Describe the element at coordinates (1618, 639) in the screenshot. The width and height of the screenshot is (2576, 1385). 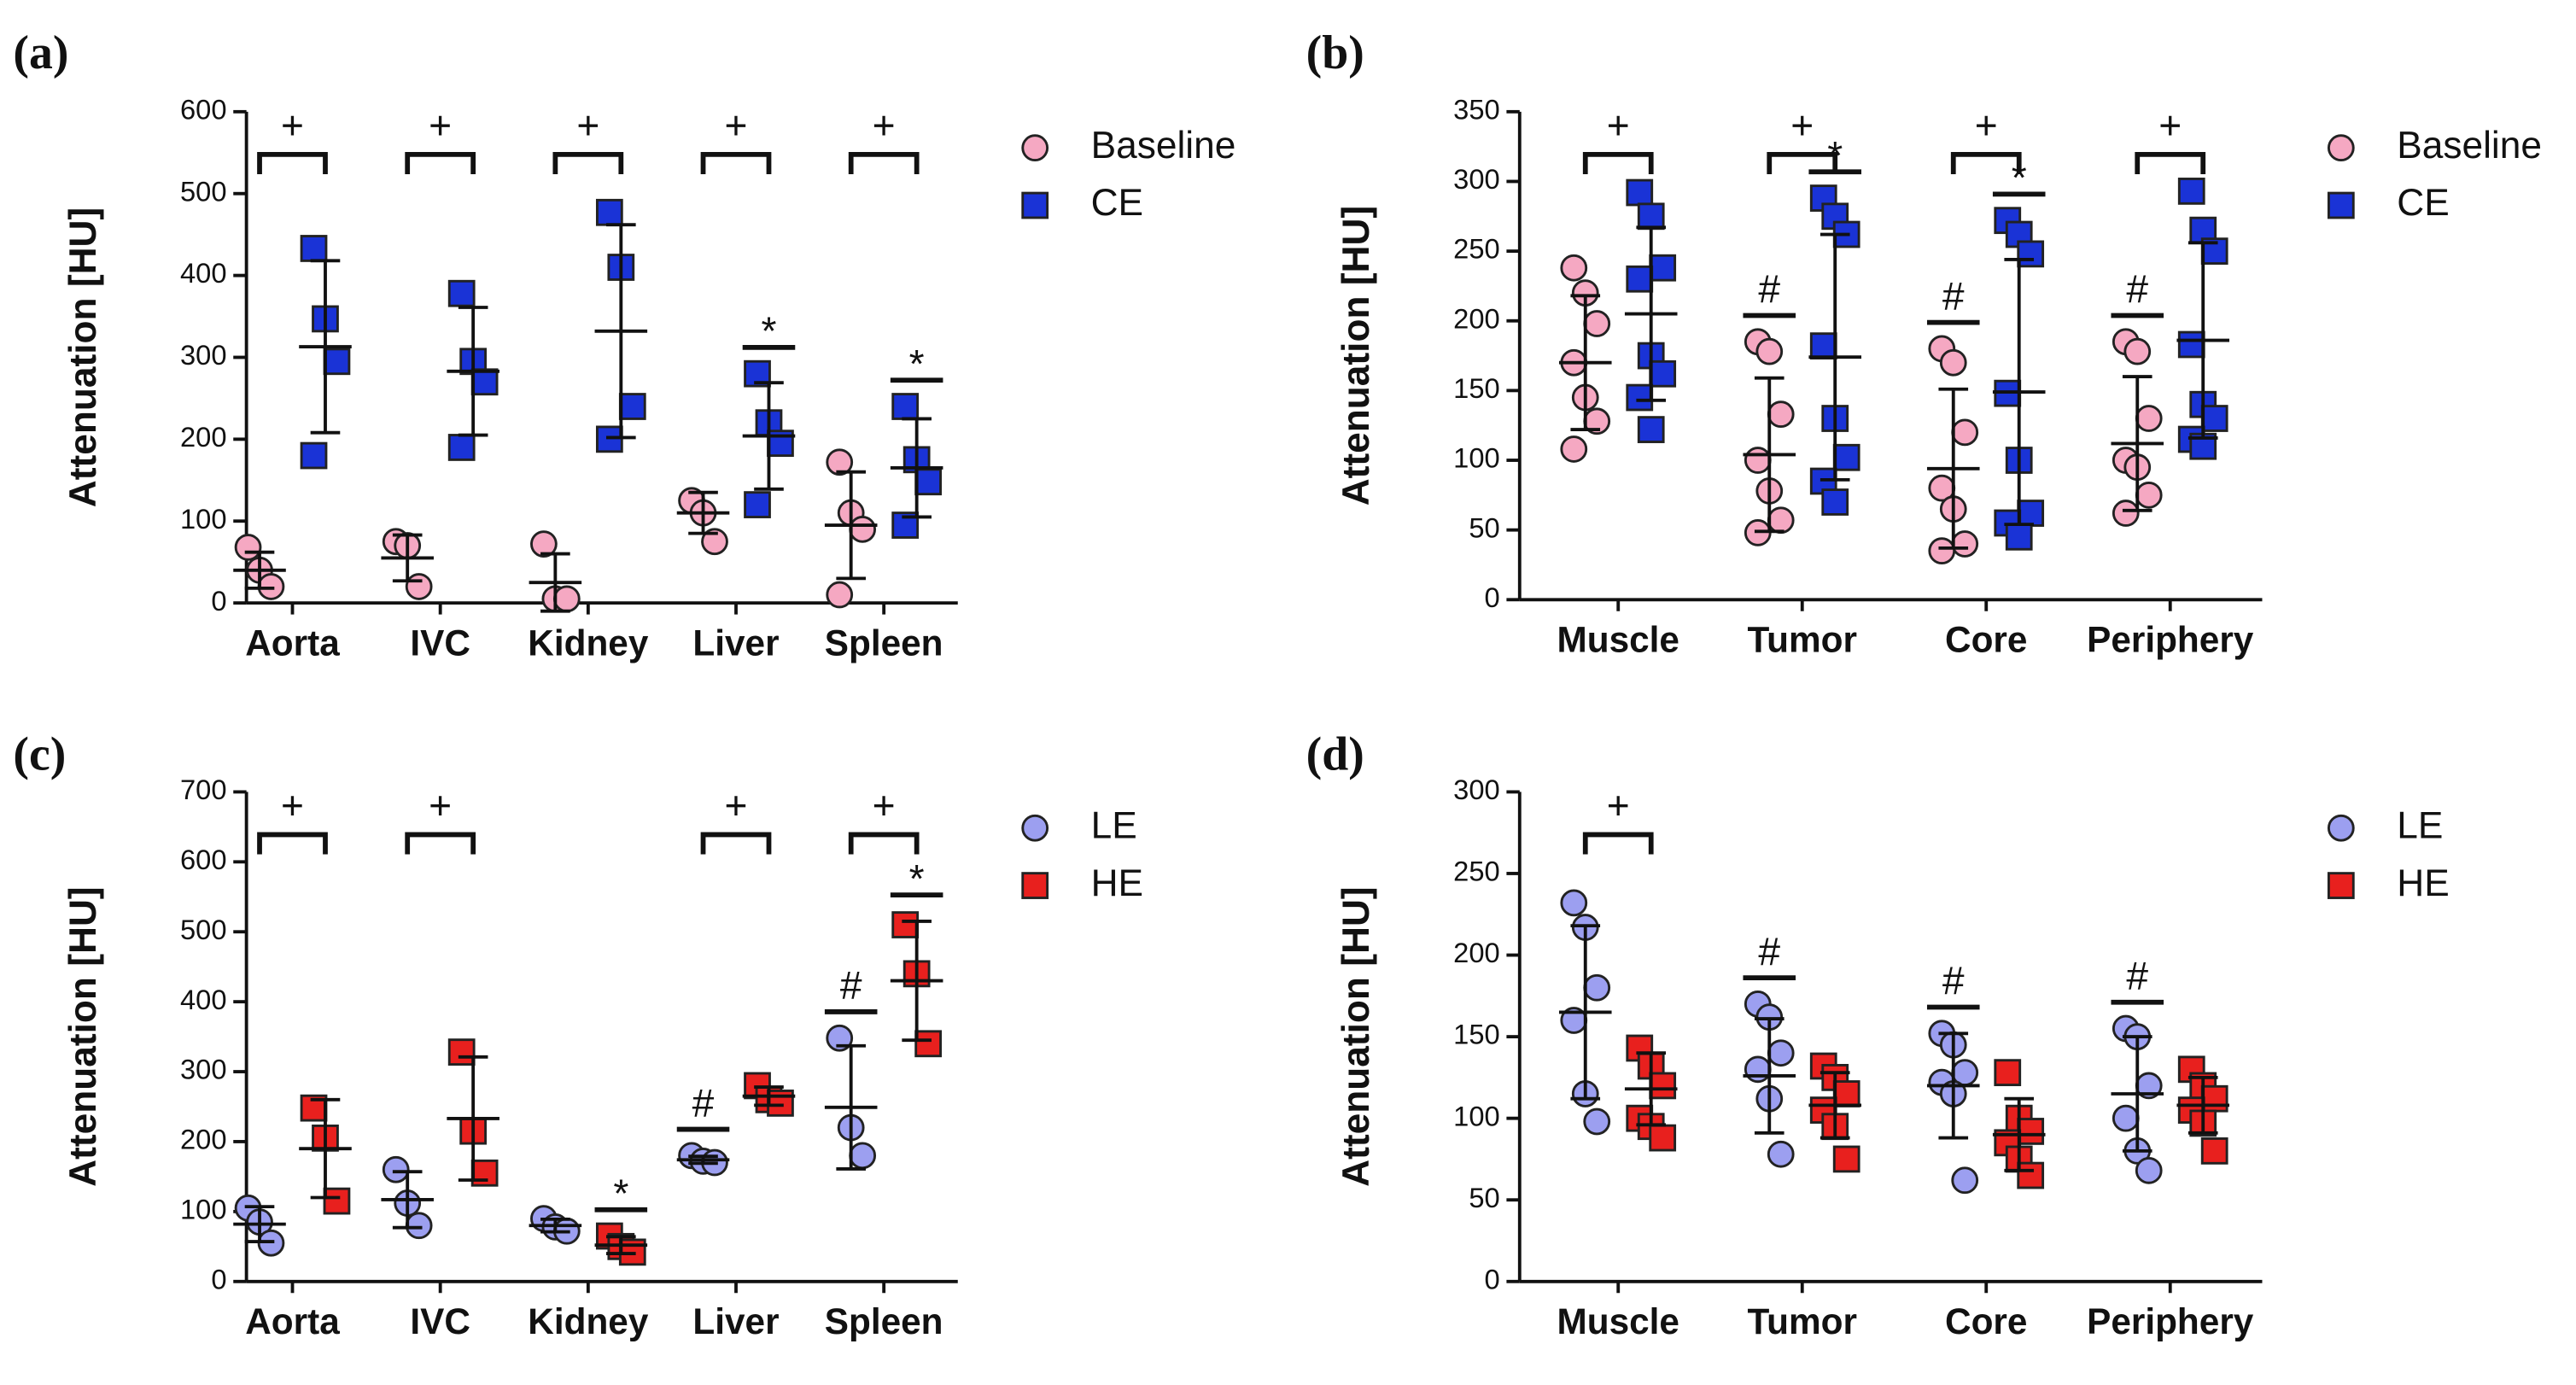
I see `x-tick-label: Muscle` at that location.